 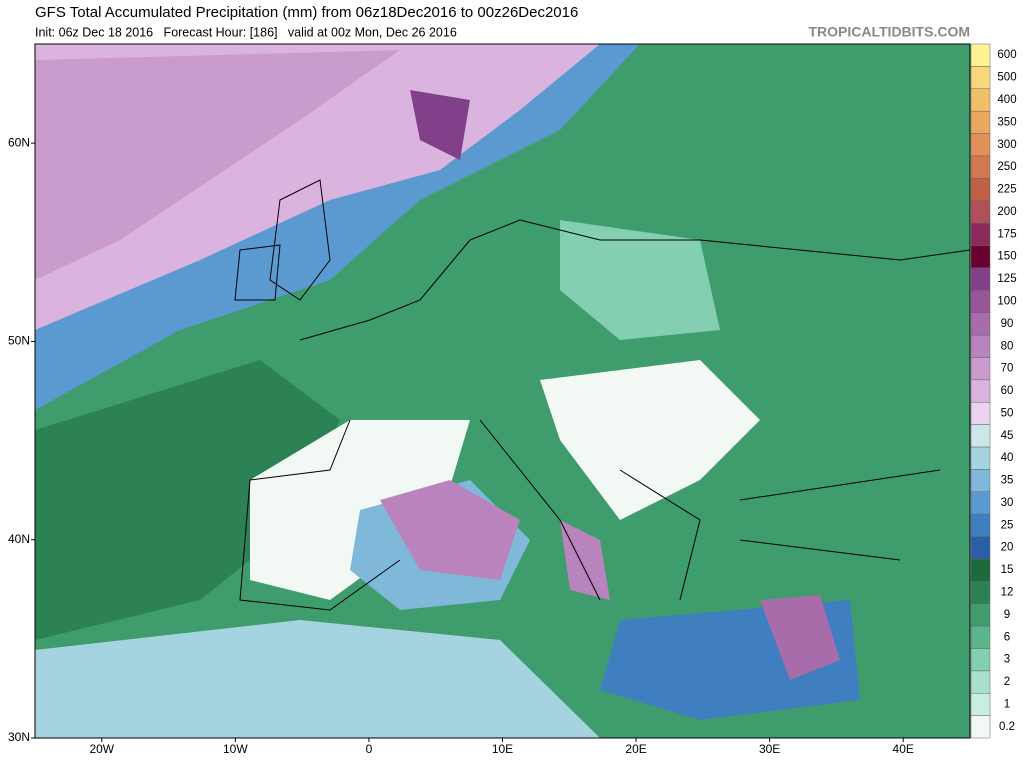 What do you see at coordinates (1007, 525) in the screenshot?
I see `colorbar-label: 25` at bounding box center [1007, 525].